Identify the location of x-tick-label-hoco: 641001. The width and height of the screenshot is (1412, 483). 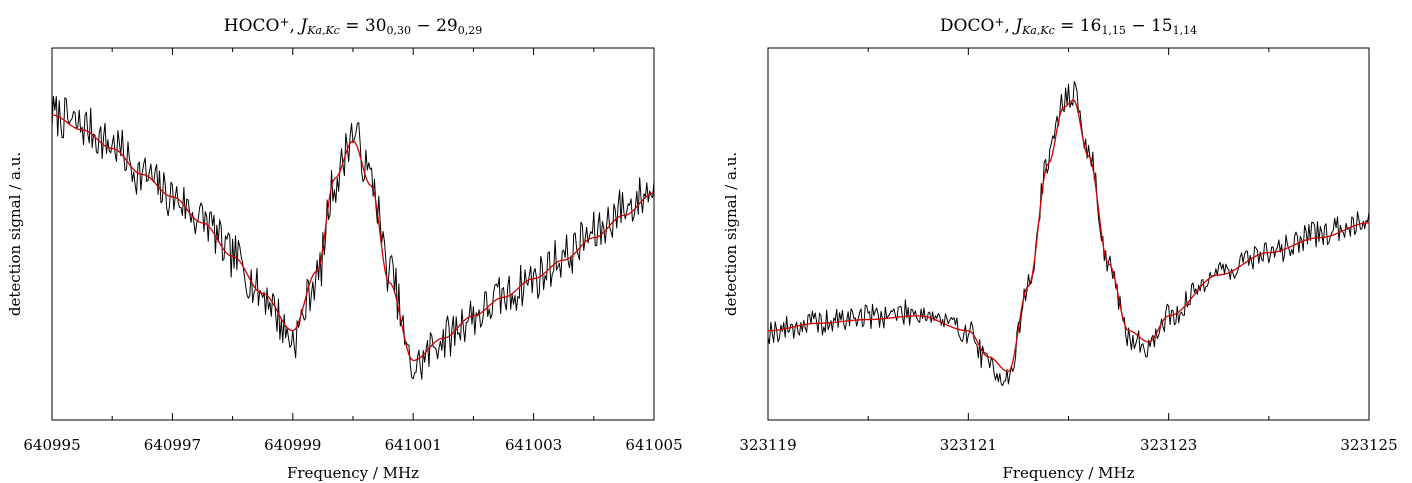
(413, 445).